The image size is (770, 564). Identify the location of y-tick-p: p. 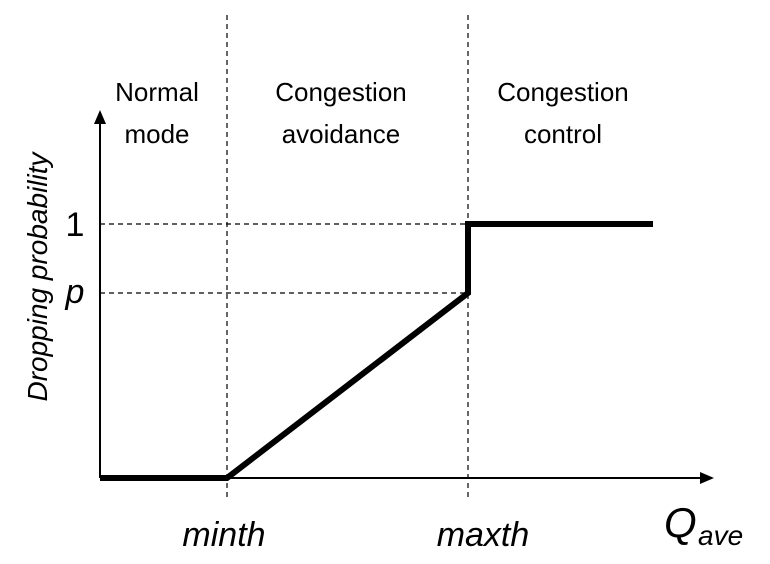
(75, 292).